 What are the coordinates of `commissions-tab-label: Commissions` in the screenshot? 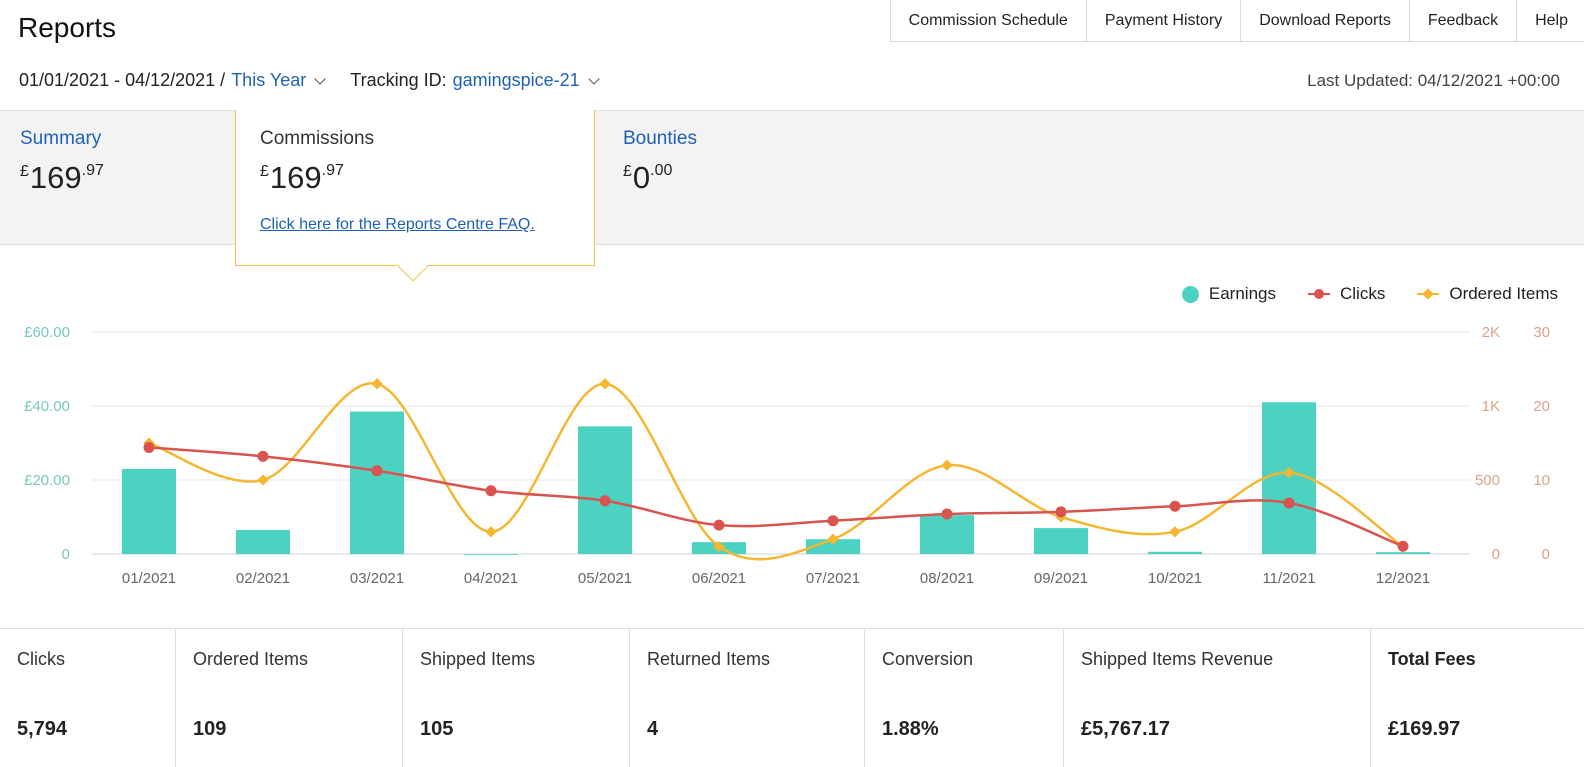 It's located at (317, 138).